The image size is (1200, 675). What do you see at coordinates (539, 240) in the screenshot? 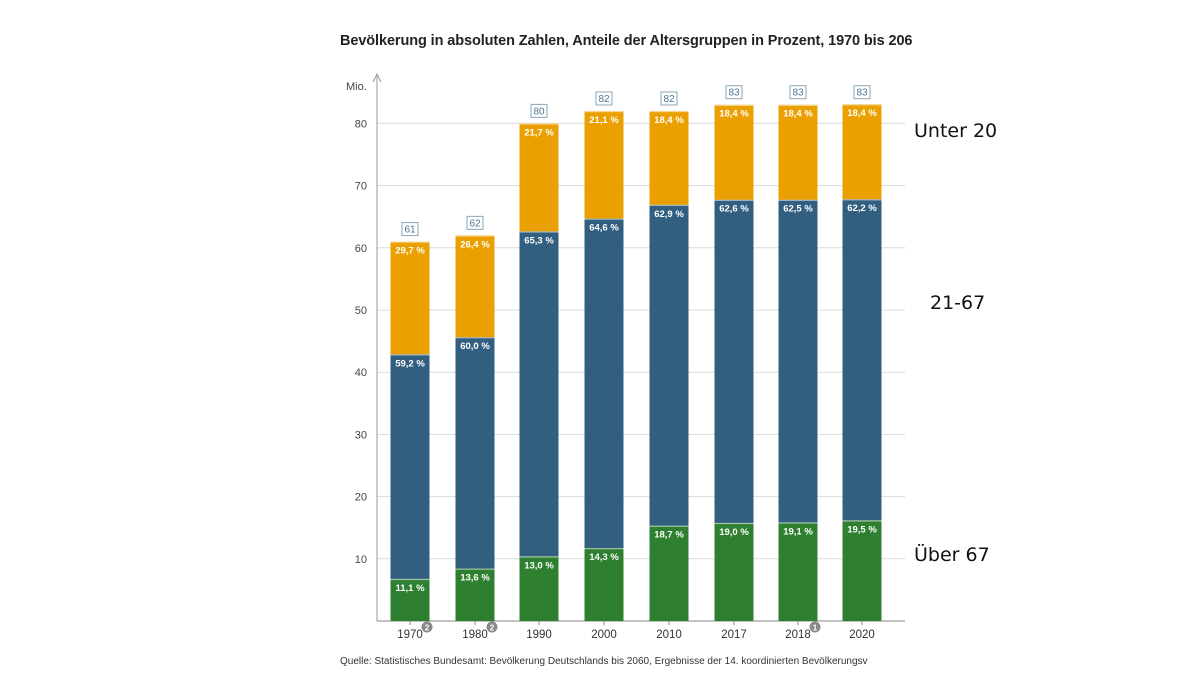
I see `data-label: 65,3 %` at bounding box center [539, 240].